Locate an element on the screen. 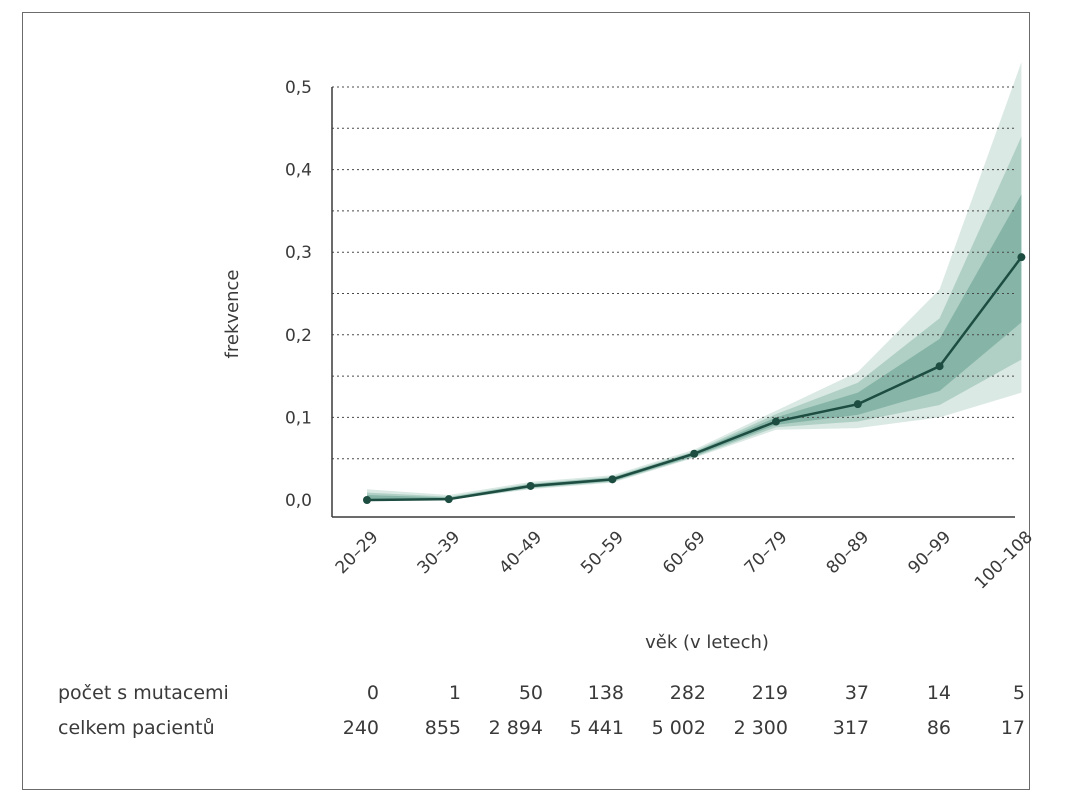  table-row-label: celkem pacientů is located at coordinates (136, 728).